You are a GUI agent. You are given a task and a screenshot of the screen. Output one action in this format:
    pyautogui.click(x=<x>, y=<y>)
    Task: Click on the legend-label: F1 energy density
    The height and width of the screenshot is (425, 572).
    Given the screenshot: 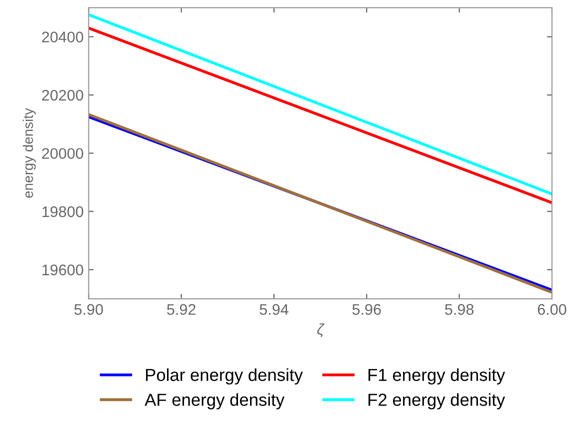 What is the action you would take?
    pyautogui.click(x=437, y=376)
    